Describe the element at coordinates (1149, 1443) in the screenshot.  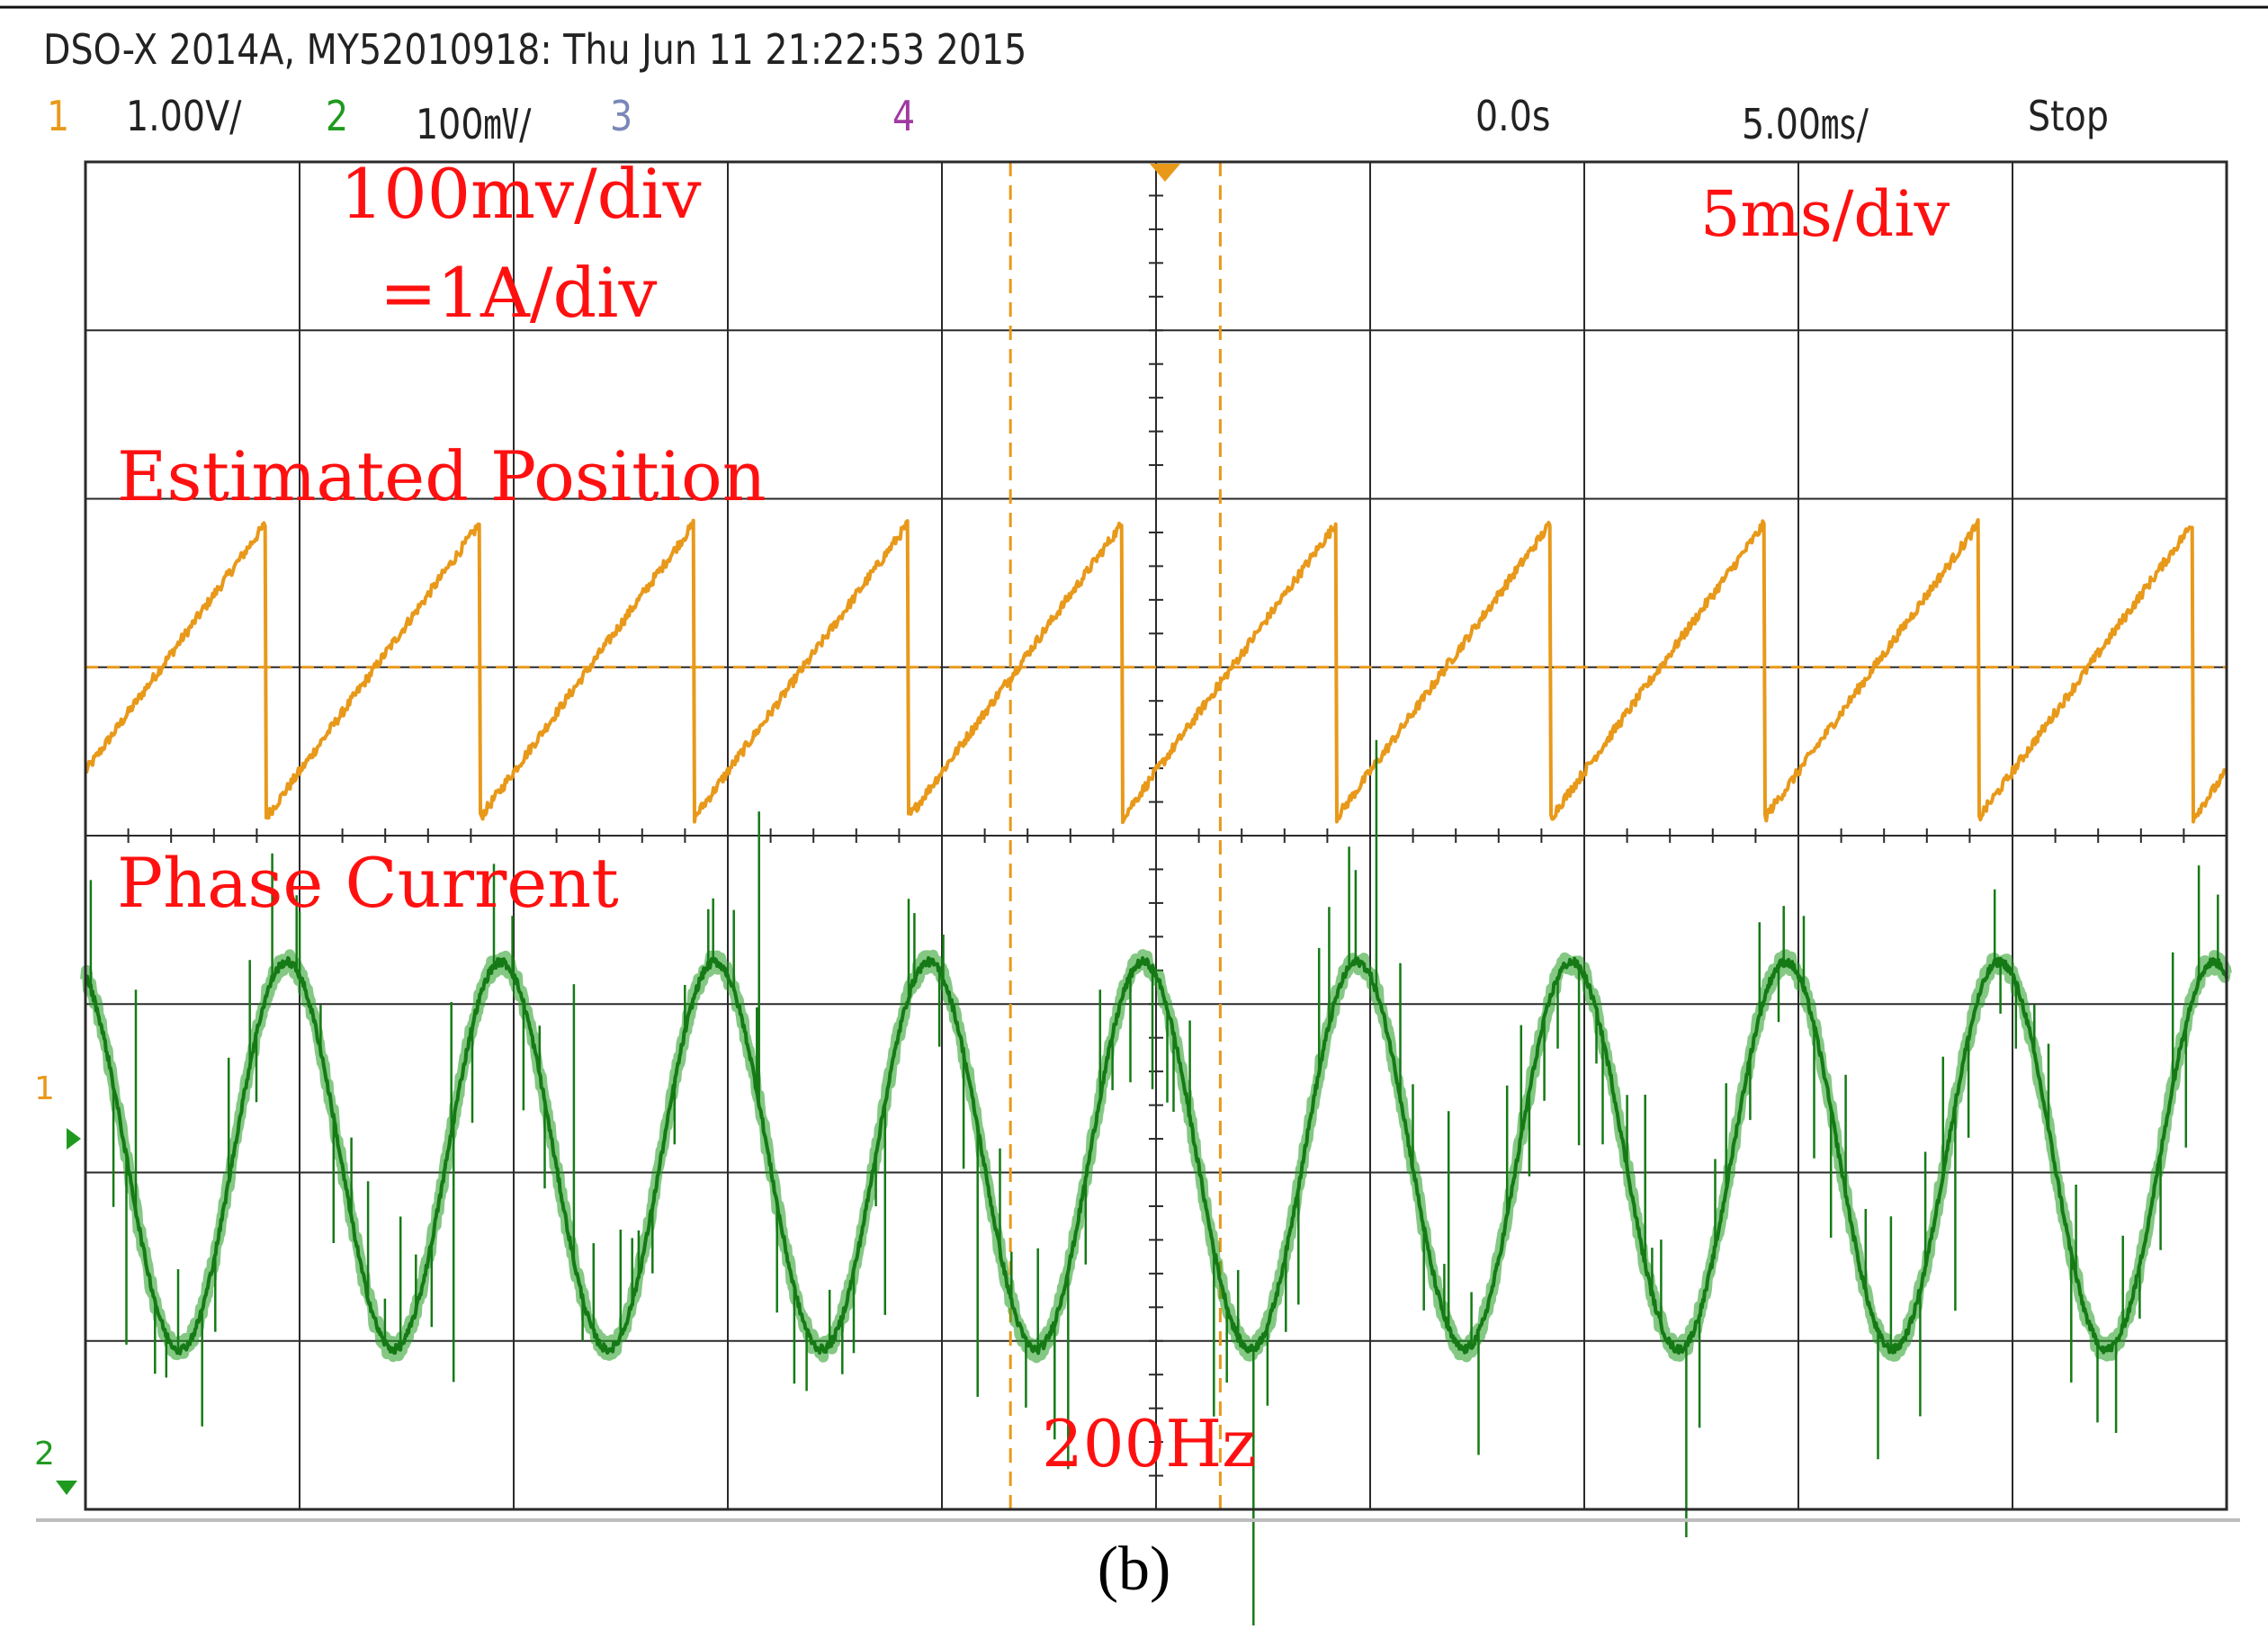
I see `annotation-frequency: 200Hz` at that location.